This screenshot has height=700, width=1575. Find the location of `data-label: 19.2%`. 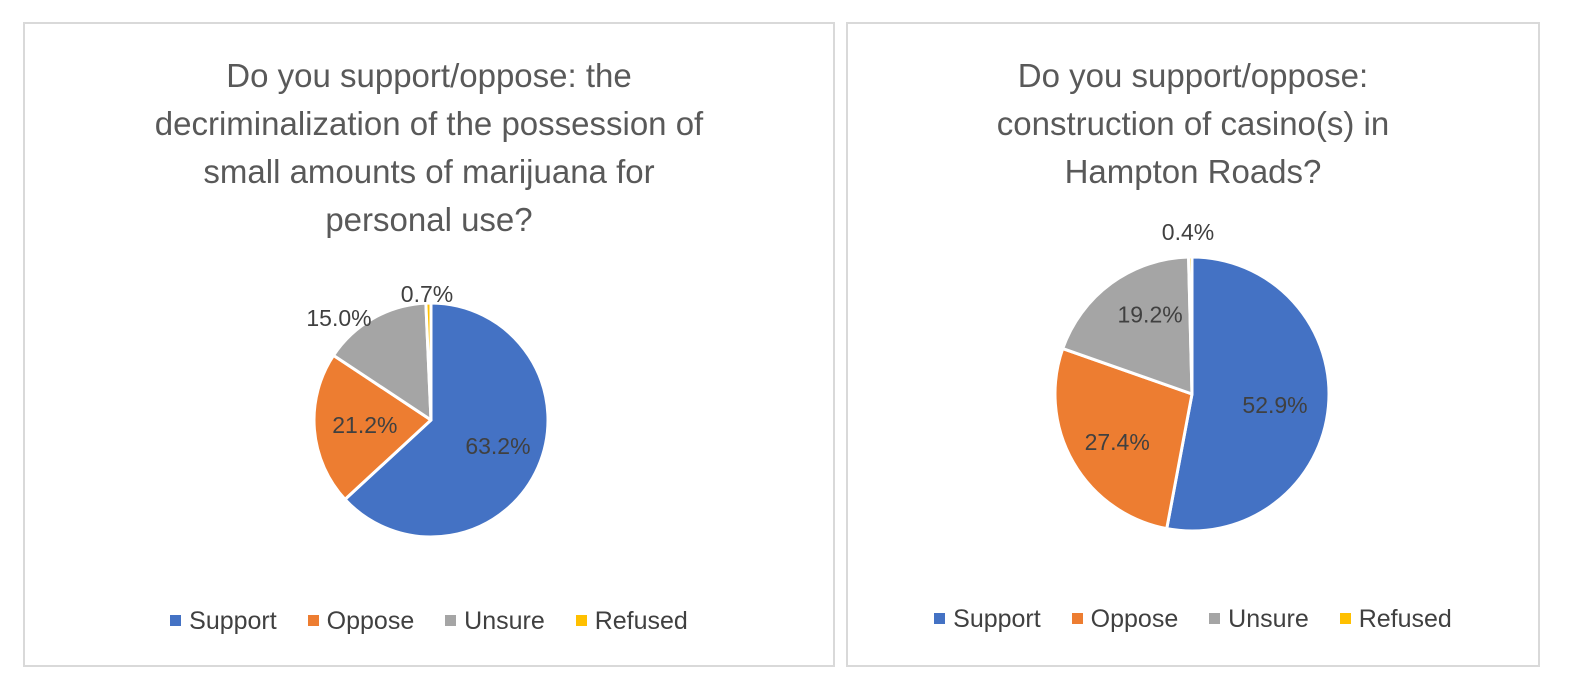

data-label: 19.2% is located at coordinates (1149, 314).